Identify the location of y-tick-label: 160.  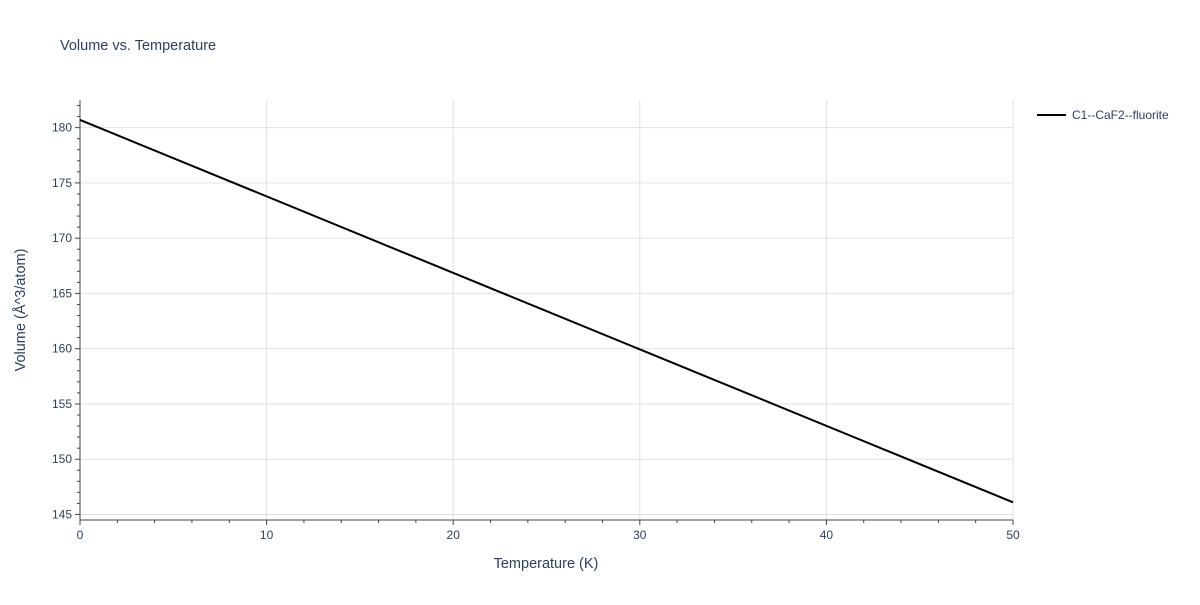
(62, 349).